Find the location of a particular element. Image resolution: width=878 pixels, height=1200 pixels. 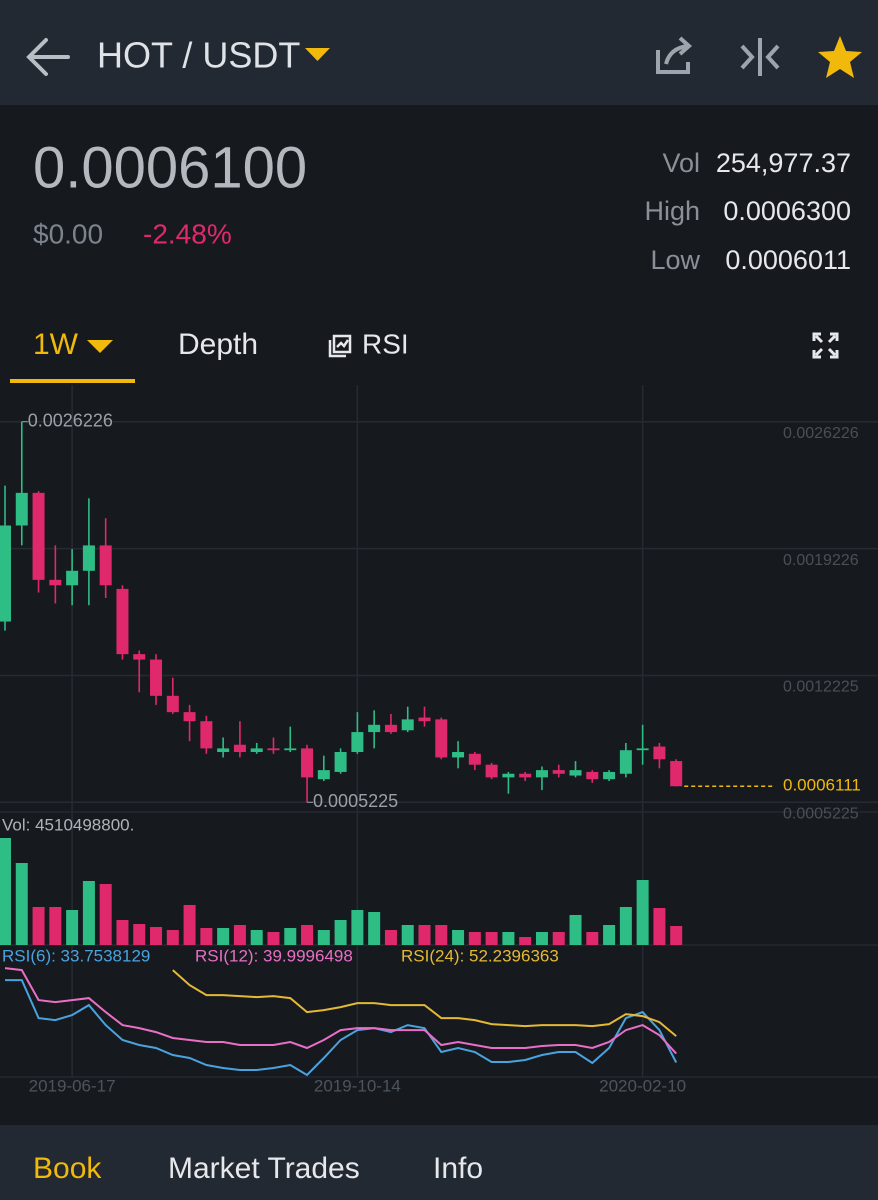

compare-button is located at coordinates (760, 57).